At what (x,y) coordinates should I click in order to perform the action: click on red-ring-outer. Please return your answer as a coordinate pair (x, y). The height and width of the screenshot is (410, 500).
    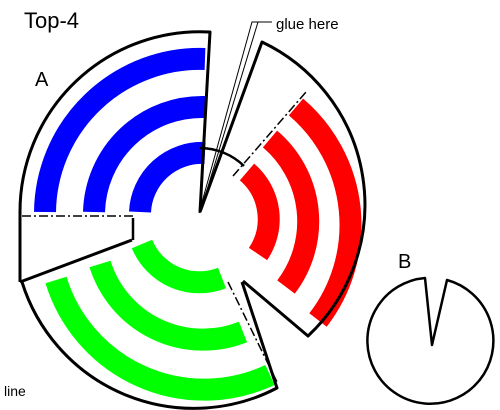
    Looking at the image, I should click on (325, 212).